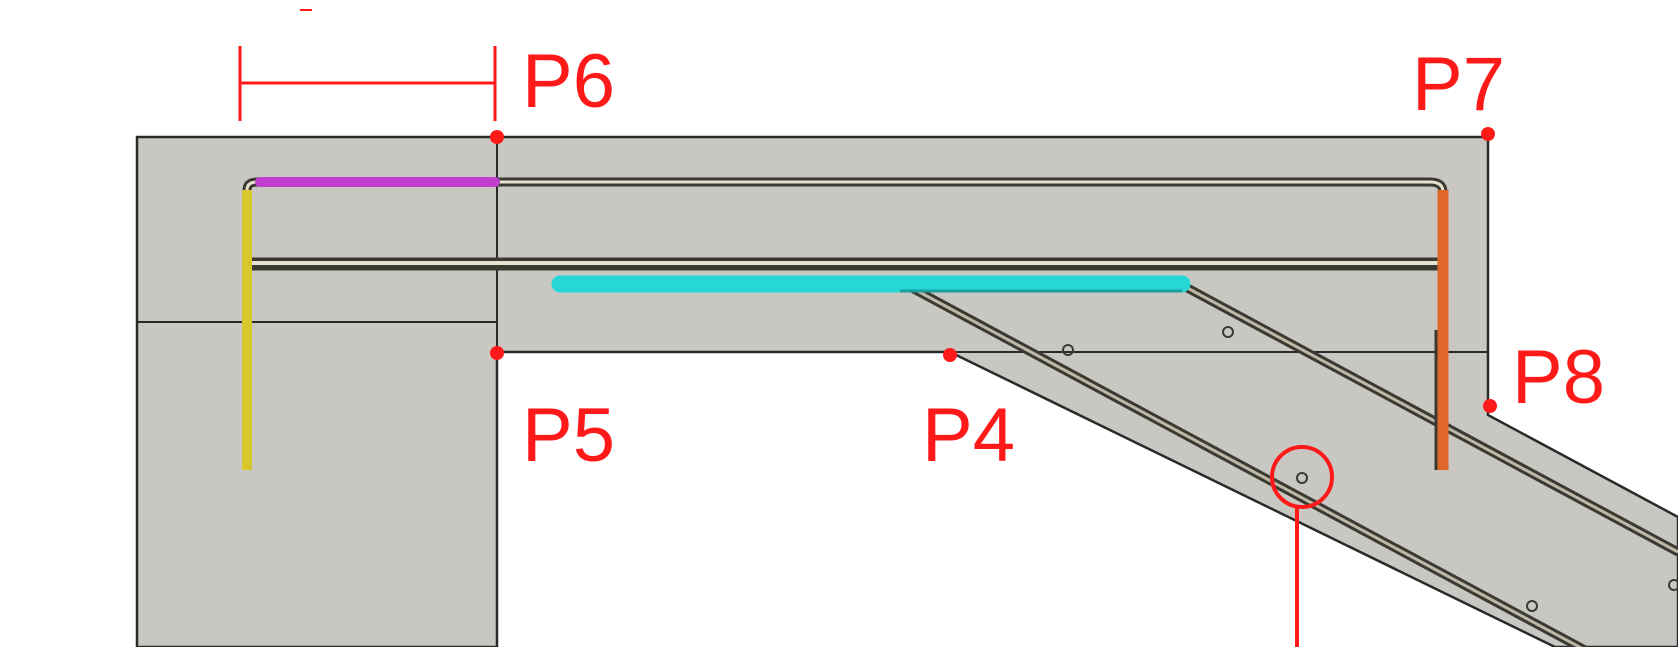  I want to click on point-label-p5: P5, so click(568, 435).